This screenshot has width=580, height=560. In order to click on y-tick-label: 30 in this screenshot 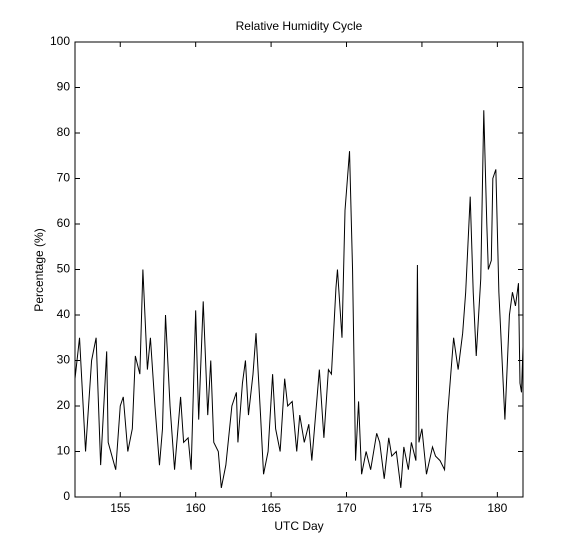, I will do `click(64, 360)`.